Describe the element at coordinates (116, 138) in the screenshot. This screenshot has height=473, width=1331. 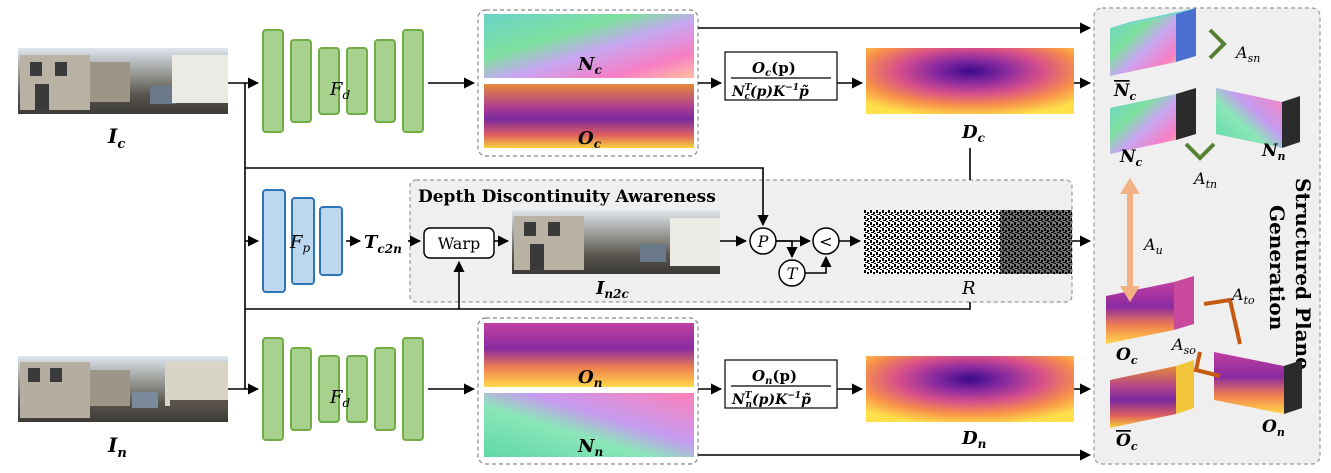
I see `input-label-current: Ic` at that location.